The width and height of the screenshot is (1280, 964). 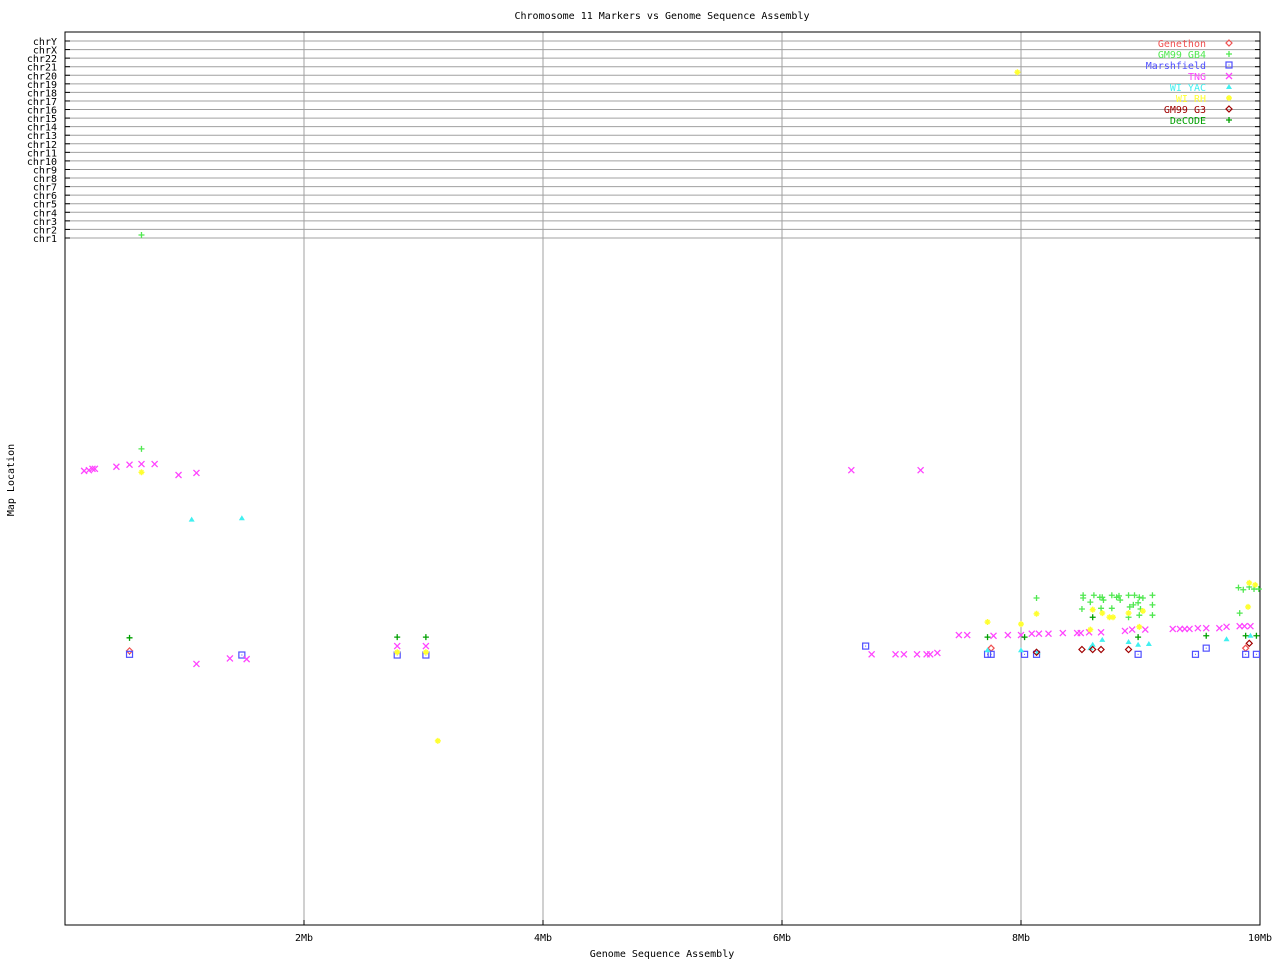 I want to click on chromosome-label: chr17, so click(x=42, y=102).